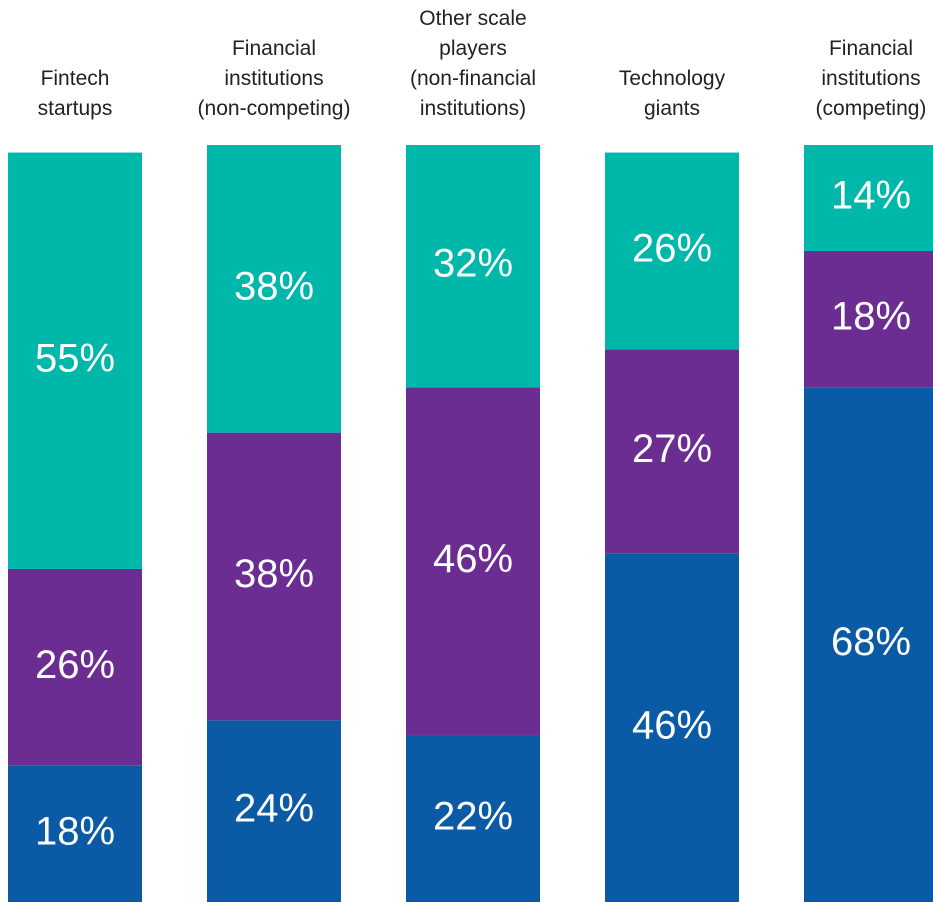 The width and height of the screenshot is (933, 902). Describe the element at coordinates (672, 449) in the screenshot. I see `data-label: 27%` at that location.